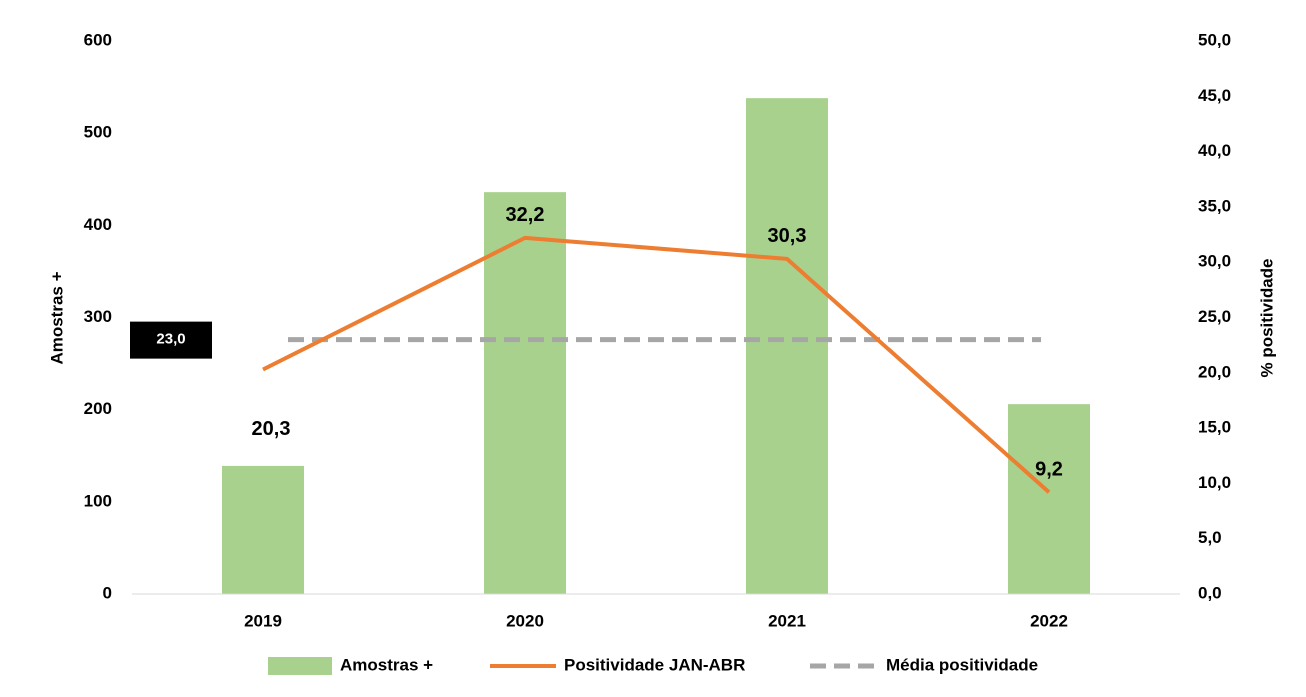 This screenshot has width=1306, height=697. What do you see at coordinates (1049, 470) in the screenshot?
I see `data-label: 9,2` at bounding box center [1049, 470].